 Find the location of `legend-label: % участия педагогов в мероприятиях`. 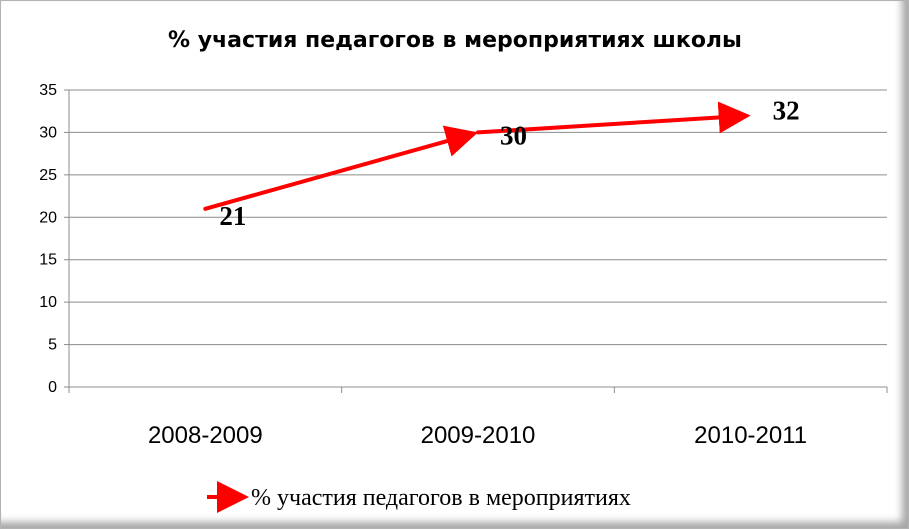

legend-label: % участия педагогов в мероприятиях is located at coordinates (441, 498).